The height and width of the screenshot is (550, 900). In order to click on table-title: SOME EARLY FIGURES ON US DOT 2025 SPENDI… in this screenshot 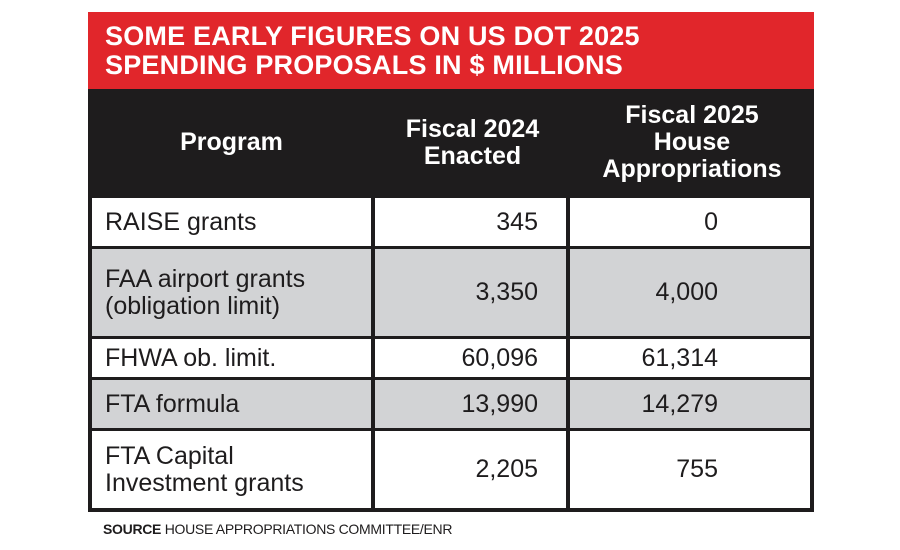, I will do `click(451, 50)`.